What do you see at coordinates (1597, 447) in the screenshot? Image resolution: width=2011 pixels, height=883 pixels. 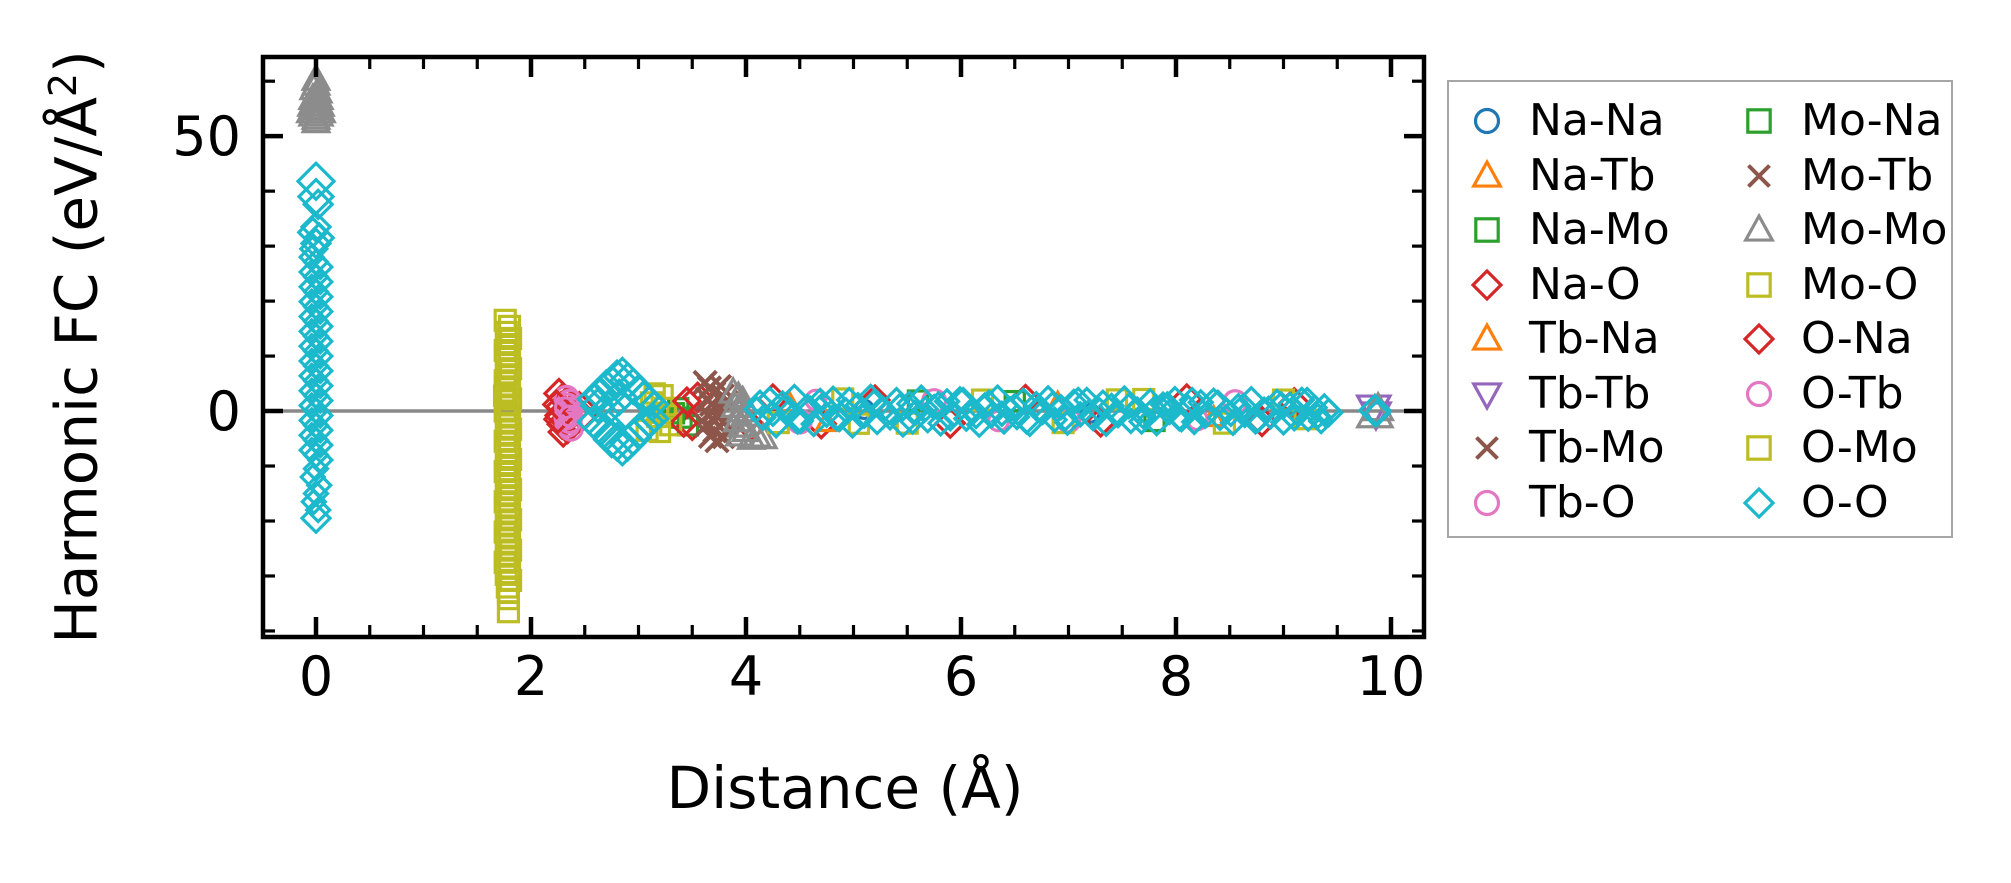 I see `legend-item-label: Tb-Mo` at bounding box center [1597, 447].